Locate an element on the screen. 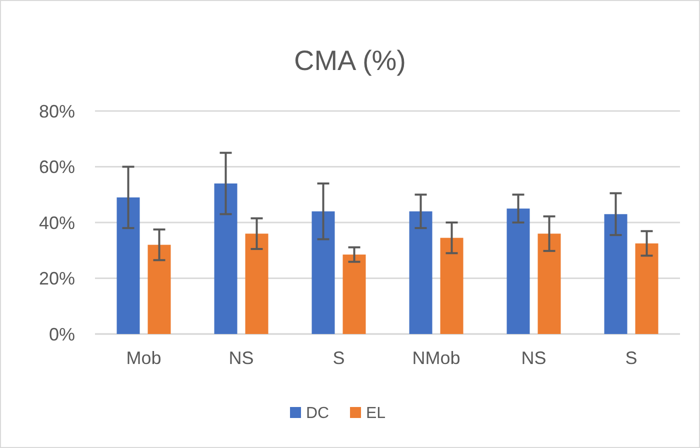 The width and height of the screenshot is (700, 448). y-tick-label: 80% is located at coordinates (56, 111).